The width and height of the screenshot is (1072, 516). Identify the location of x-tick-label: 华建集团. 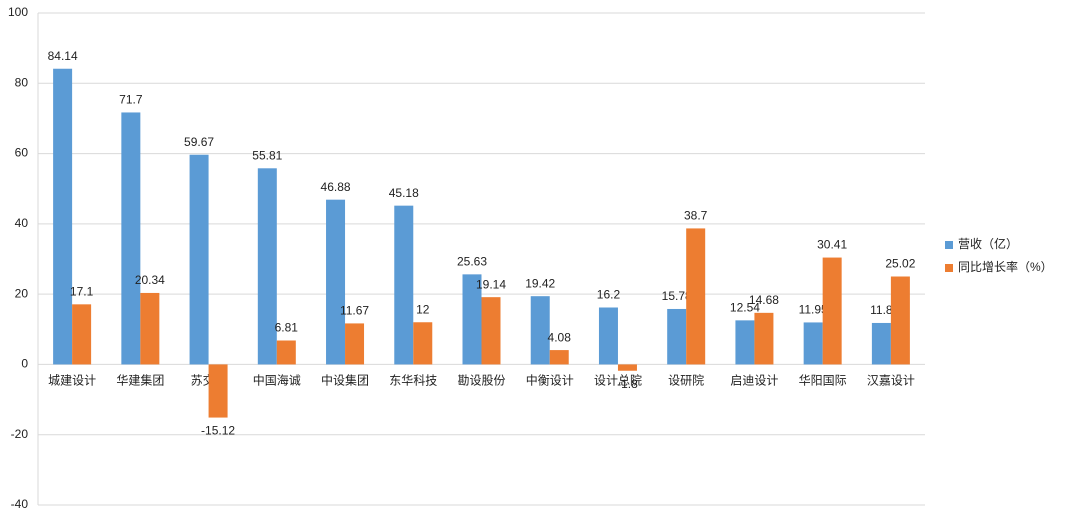
(140, 380).